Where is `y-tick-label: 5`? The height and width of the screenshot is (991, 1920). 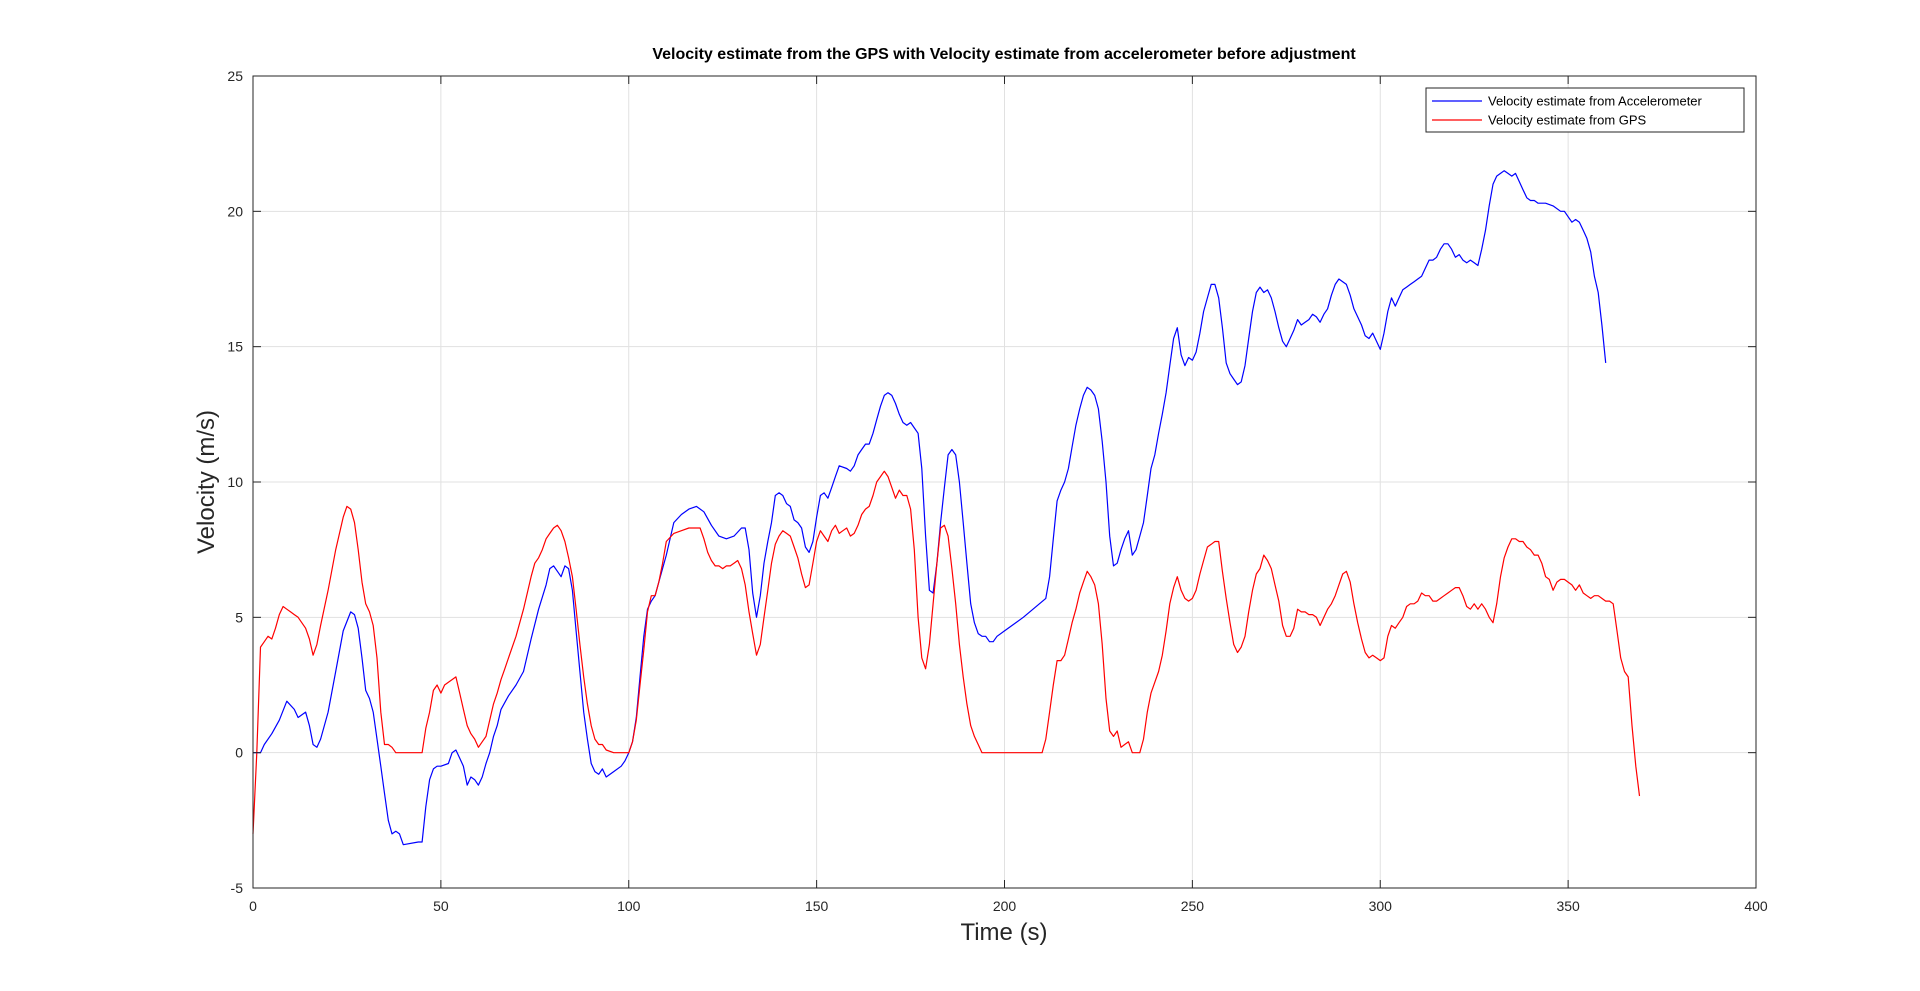 y-tick-label: 5 is located at coordinates (239, 617).